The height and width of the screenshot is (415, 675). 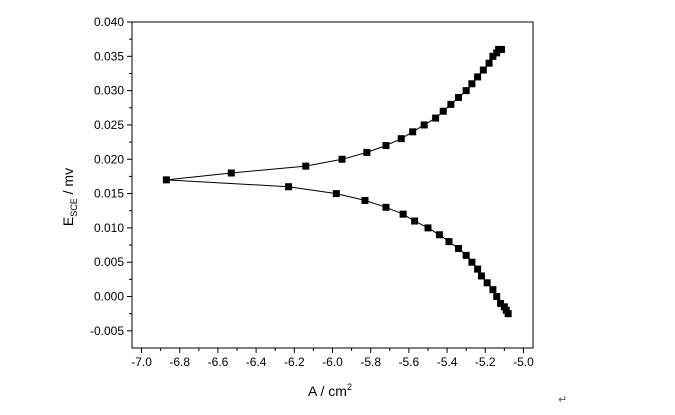 What do you see at coordinates (485, 362) in the screenshot?
I see `x-tick-label: -5.2` at bounding box center [485, 362].